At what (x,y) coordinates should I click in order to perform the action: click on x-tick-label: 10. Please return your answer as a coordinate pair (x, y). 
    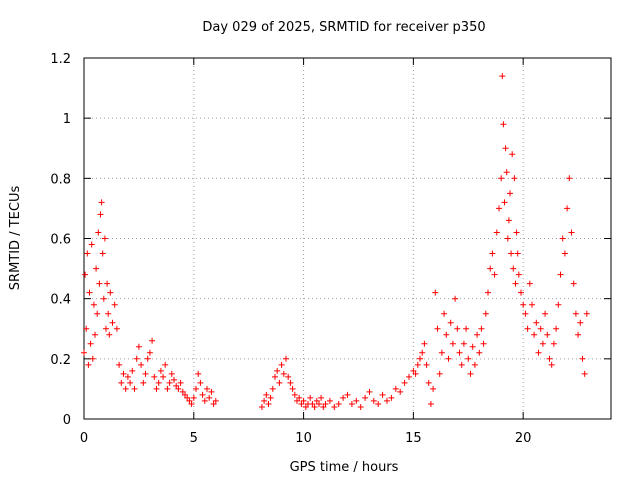
    Looking at the image, I should click on (303, 438).